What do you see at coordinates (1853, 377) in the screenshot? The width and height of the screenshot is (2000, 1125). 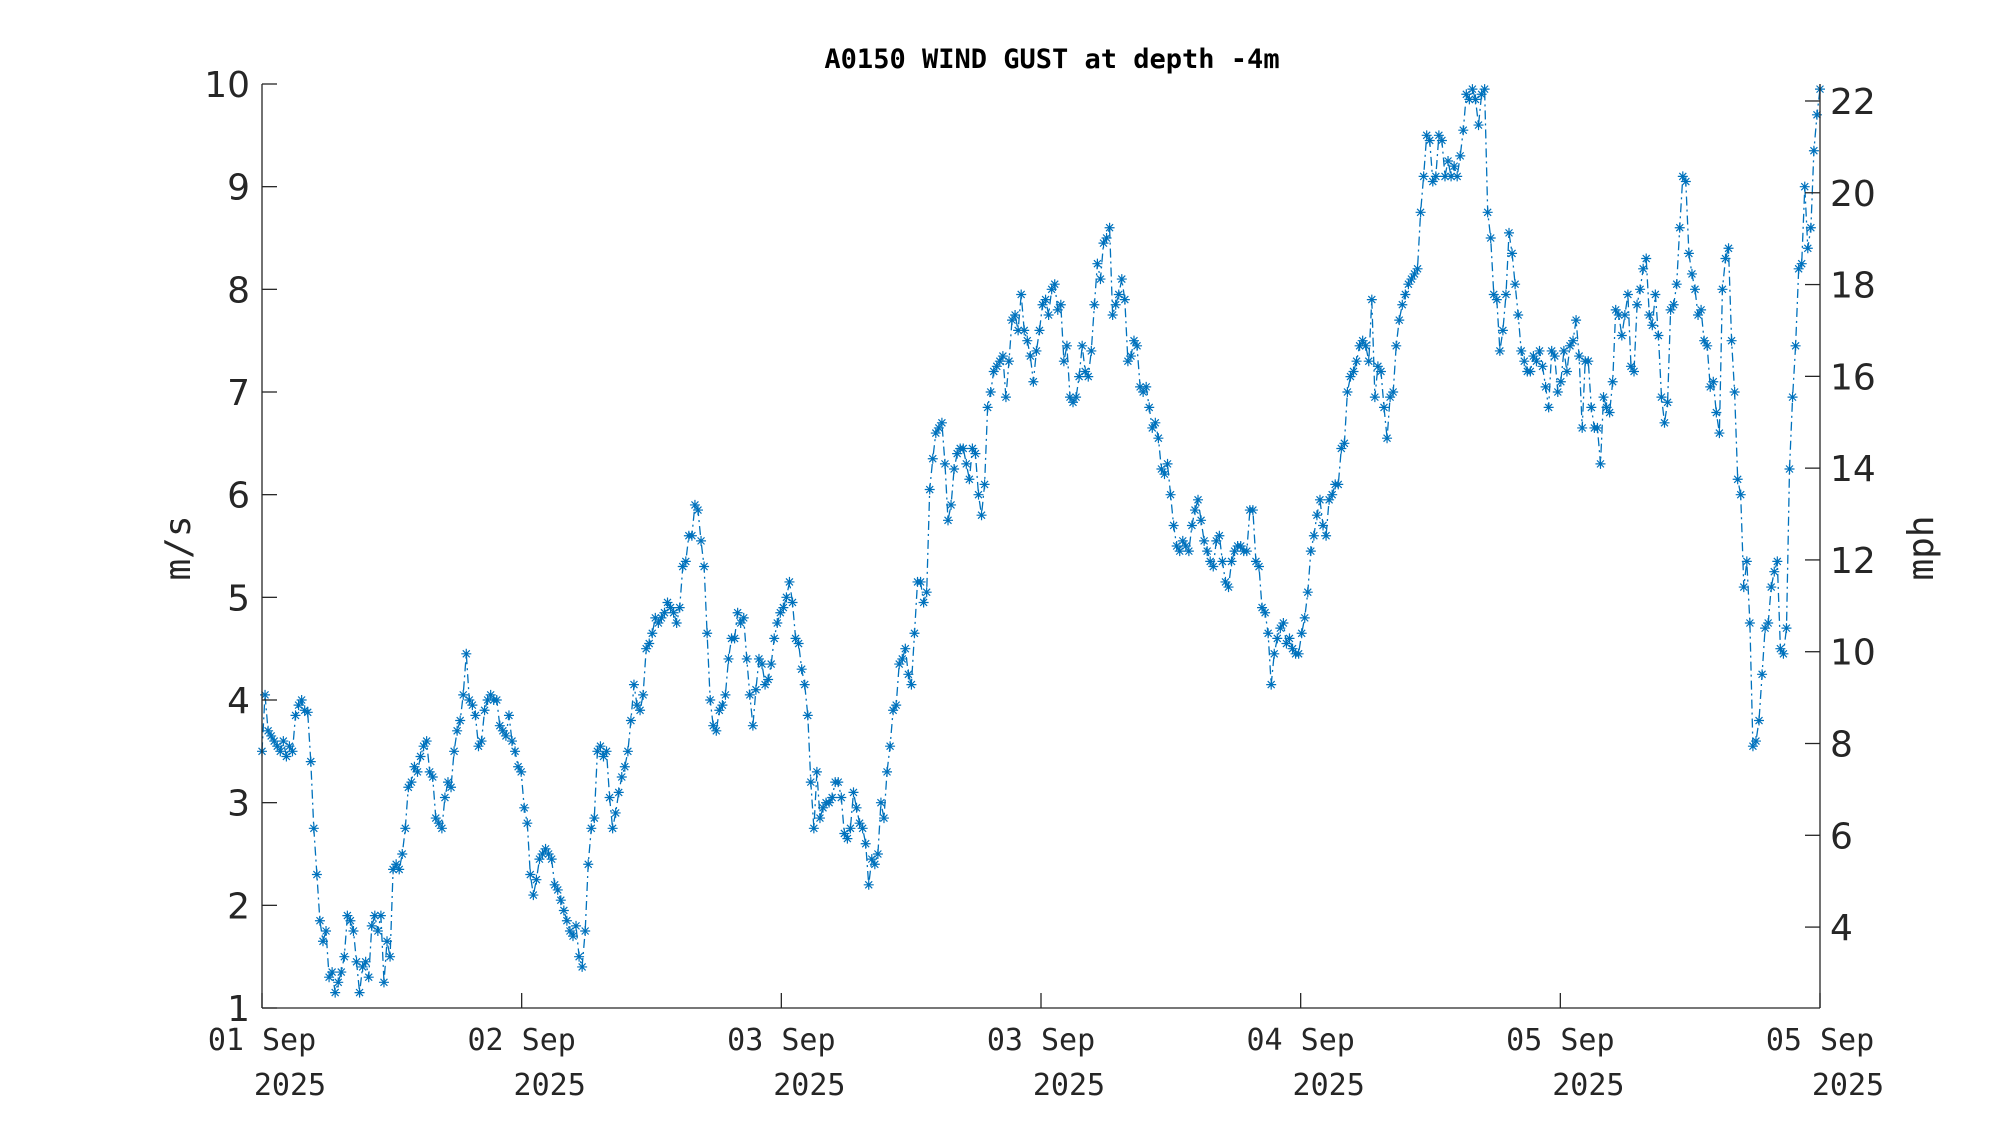 I see `y-tick-label-right: 16` at bounding box center [1853, 377].